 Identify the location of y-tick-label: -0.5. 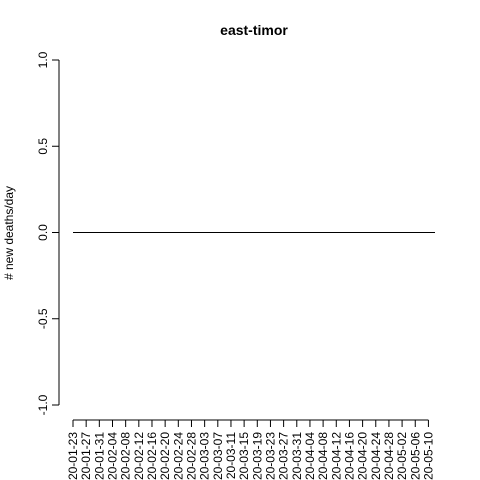
(43, 318).